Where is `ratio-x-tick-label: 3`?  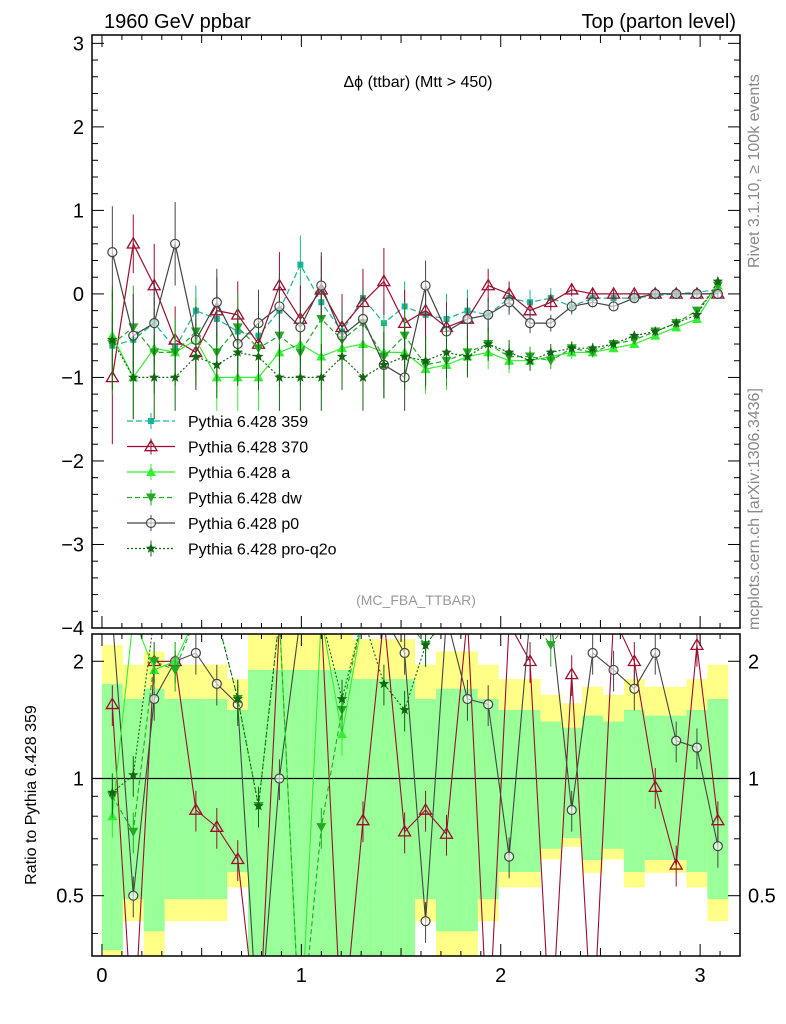 ratio-x-tick-label: 3 is located at coordinates (700, 976).